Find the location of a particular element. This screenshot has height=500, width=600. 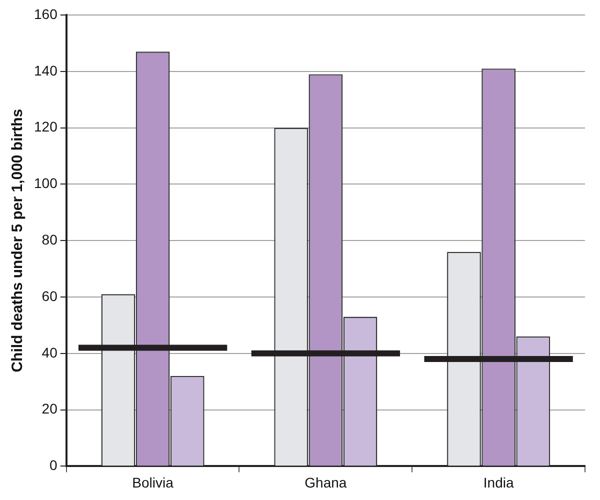

y-tick-label: 160 is located at coordinates (46, 14).